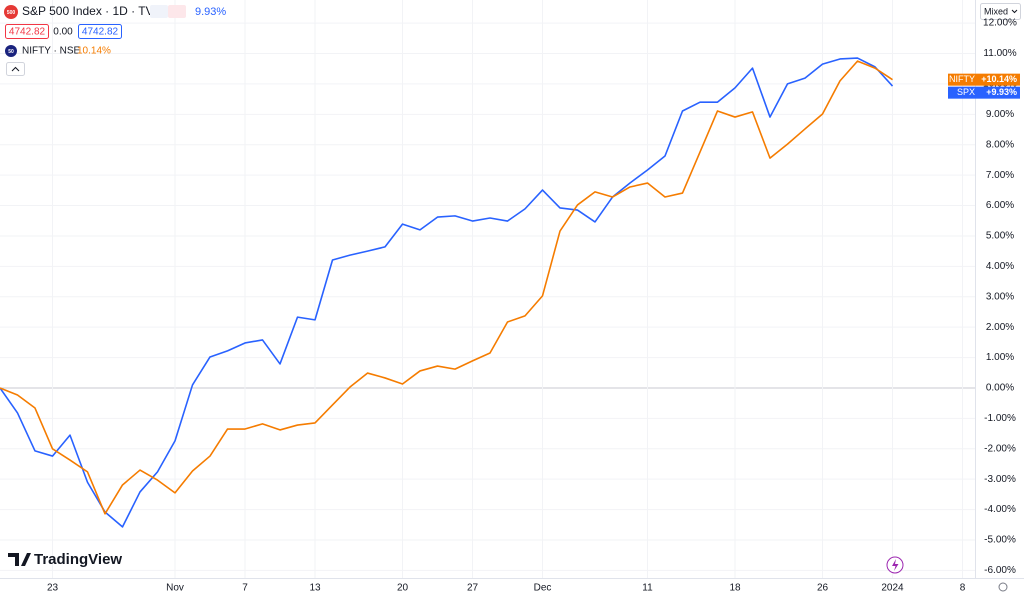  I want to click on x-tick-label: 18, so click(735, 588).